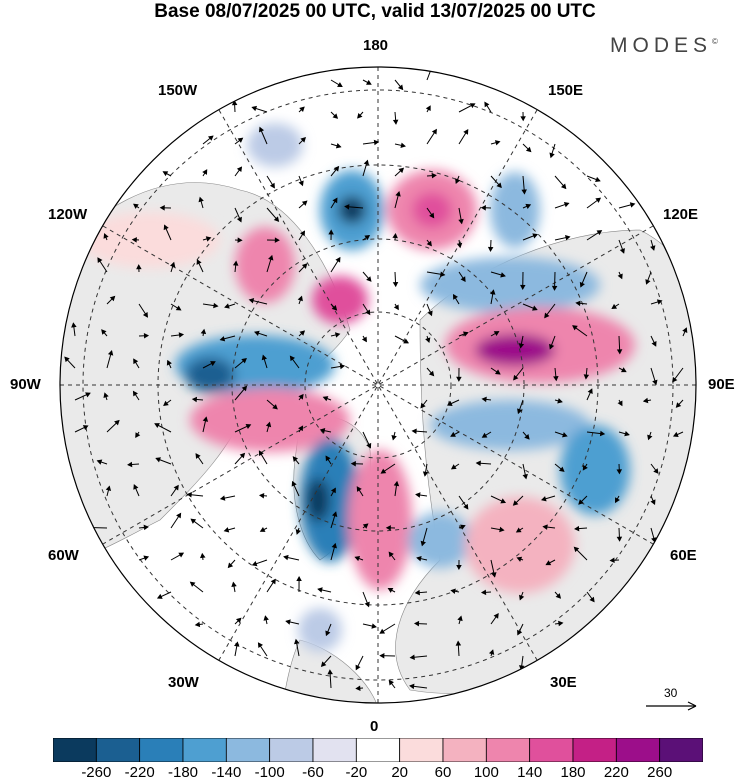  Describe the element at coordinates (520, 545) in the screenshot. I see `anomaly-high-50e` at that location.